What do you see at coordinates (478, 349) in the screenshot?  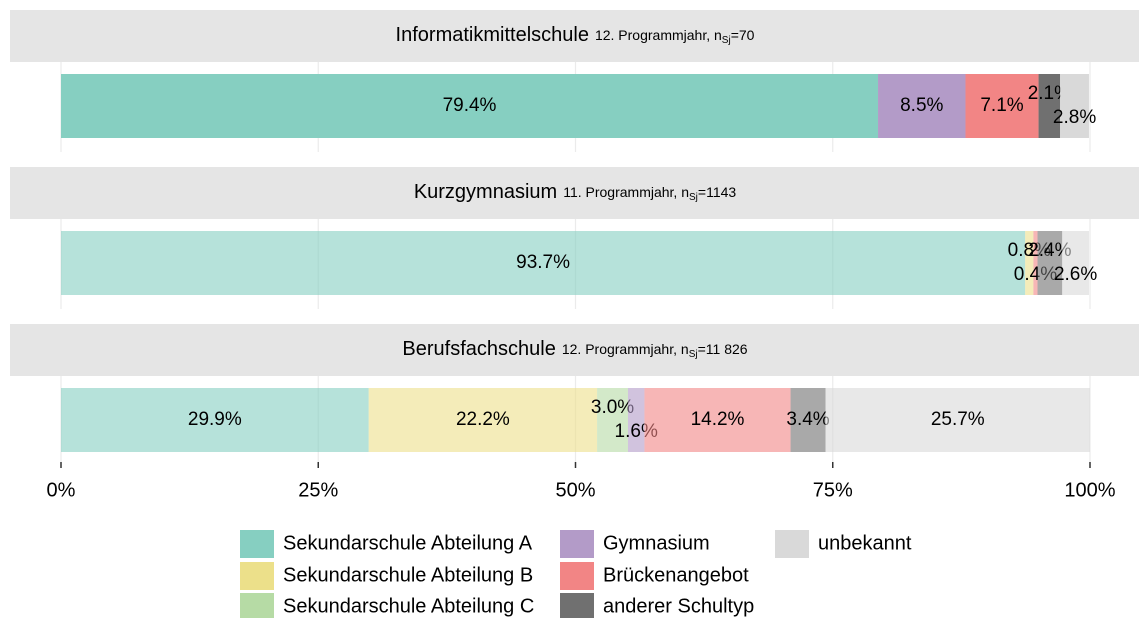 I see `facet-name: Berufsfachschule` at bounding box center [478, 349].